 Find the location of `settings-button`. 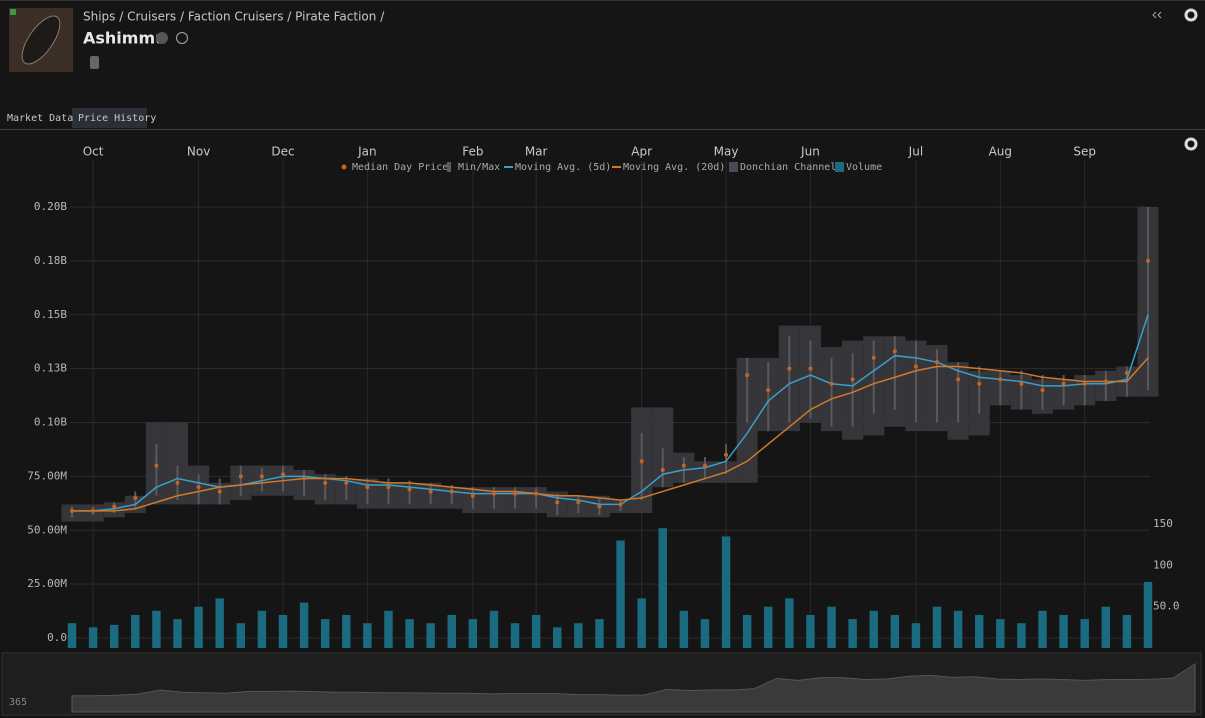

settings-button is located at coordinates (1191, 15).